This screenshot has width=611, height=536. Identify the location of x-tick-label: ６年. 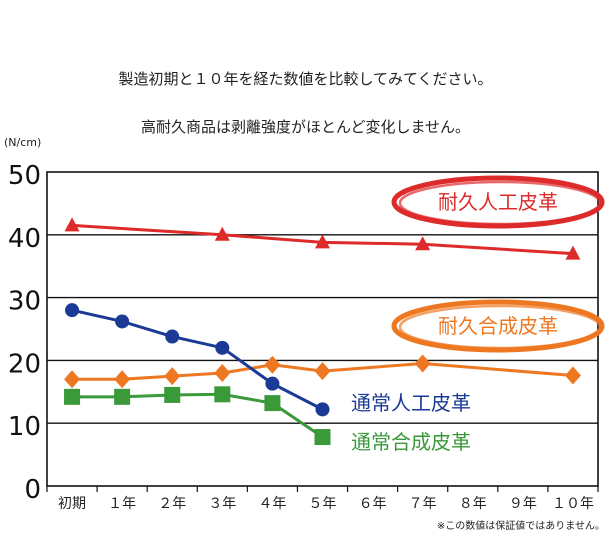
(373, 504).